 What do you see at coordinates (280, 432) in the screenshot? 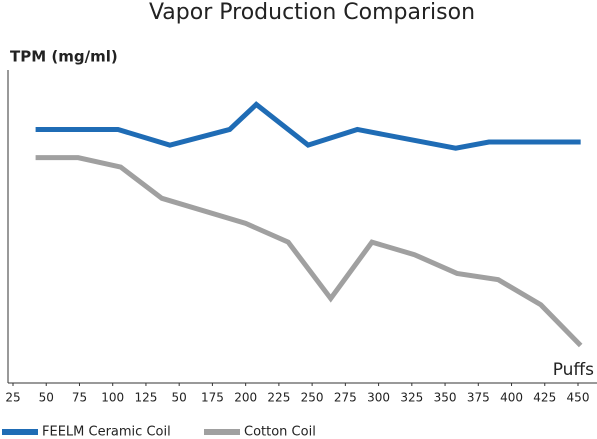
I see `legend-label: Cotton Coil` at bounding box center [280, 432].